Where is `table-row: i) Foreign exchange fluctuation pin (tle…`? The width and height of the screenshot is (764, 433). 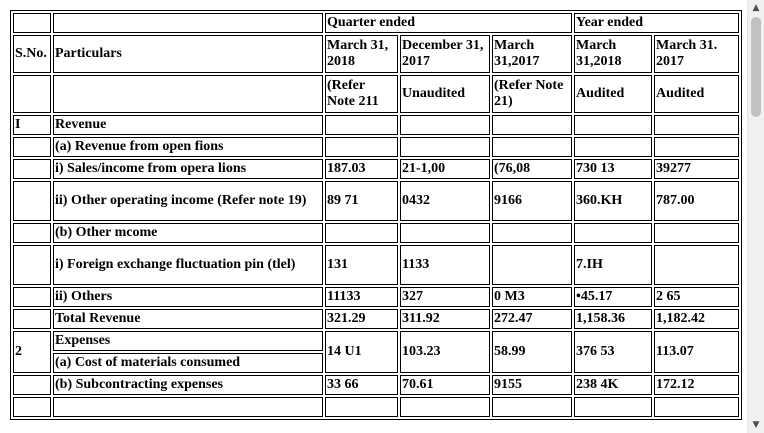 table-row: i) Foreign exchange fluctuation pin (tle… is located at coordinates (376, 265).